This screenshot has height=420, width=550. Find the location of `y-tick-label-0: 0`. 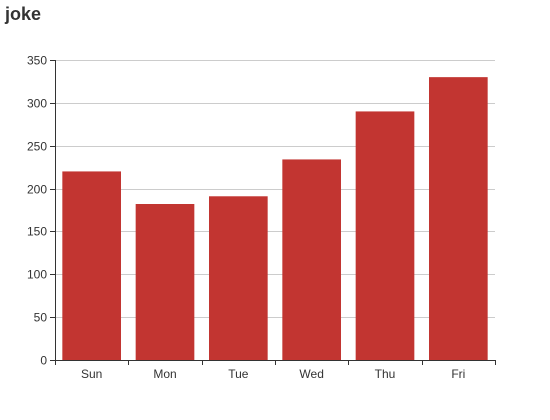

y-tick-label-0: 0 is located at coordinates (43, 361).